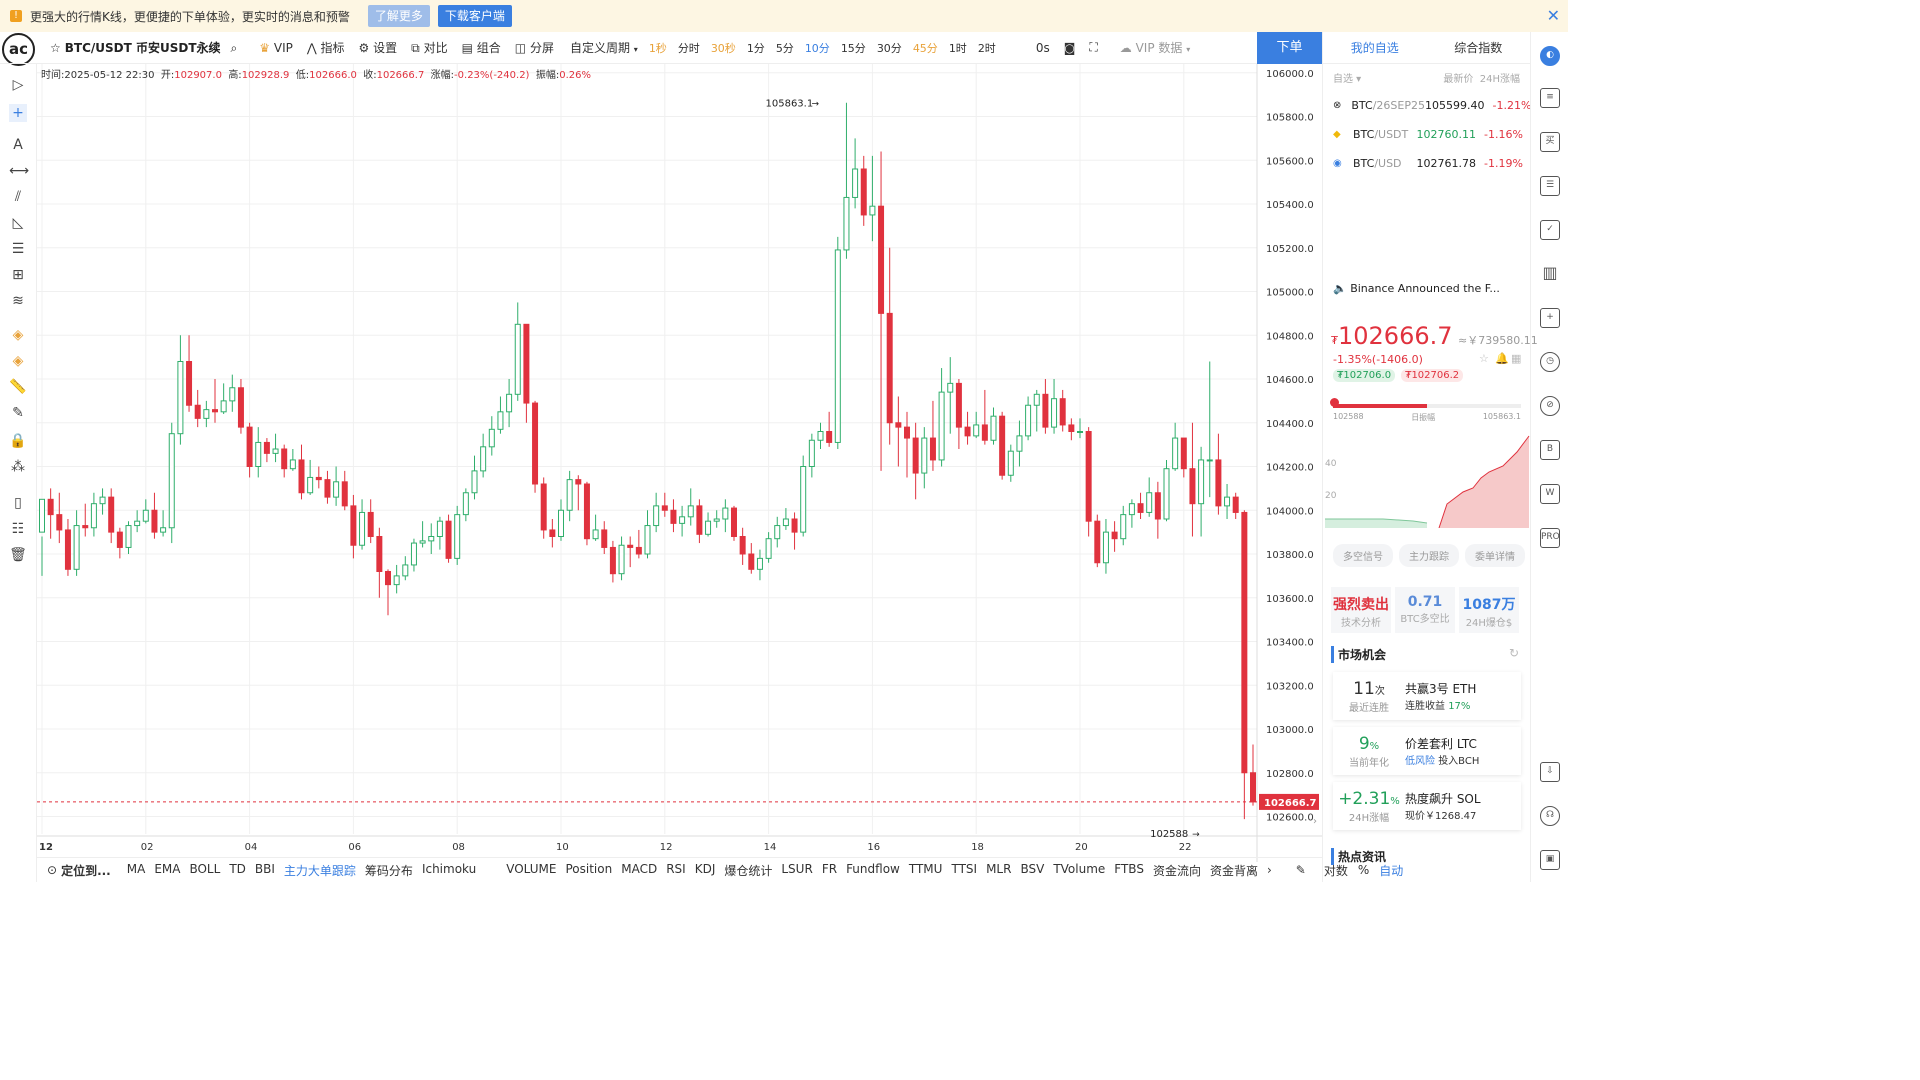 This screenshot has height=1080, width=1920. Describe the element at coordinates (136, 868) in the screenshot. I see `indicator-item: MA` at that location.